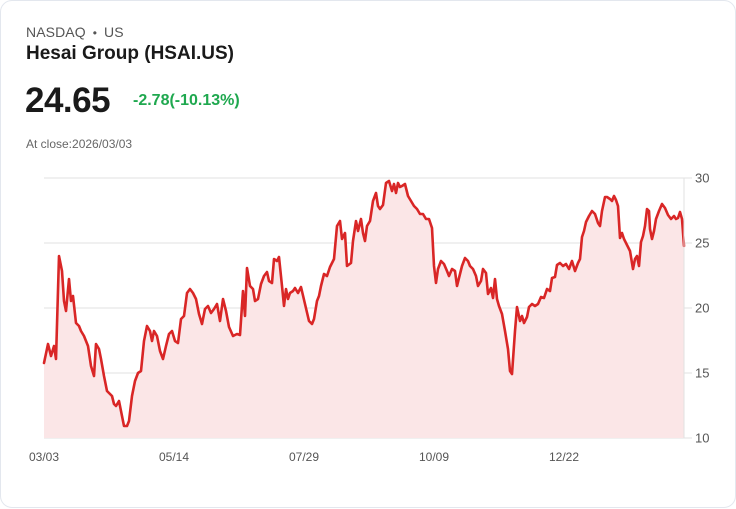 The width and height of the screenshot is (736, 509). What do you see at coordinates (702, 373) in the screenshot?
I see `y-tick-label: 15` at bounding box center [702, 373].